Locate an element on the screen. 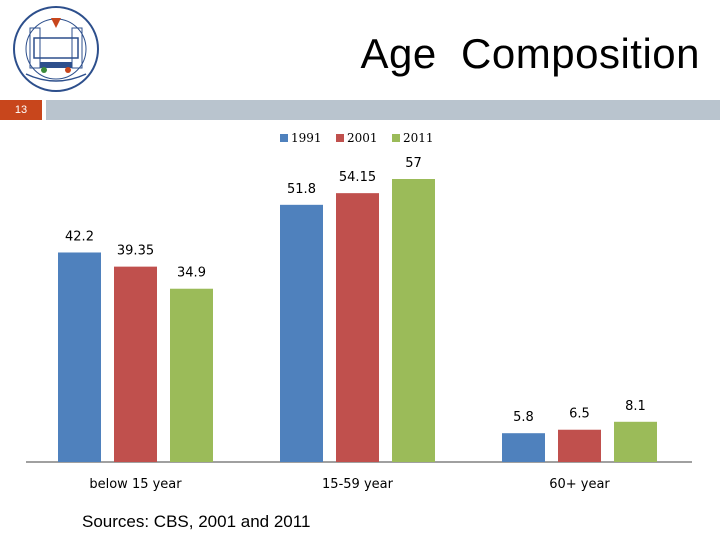 The height and width of the screenshot is (540, 720). category-label-2: 60+ year is located at coordinates (579, 484).